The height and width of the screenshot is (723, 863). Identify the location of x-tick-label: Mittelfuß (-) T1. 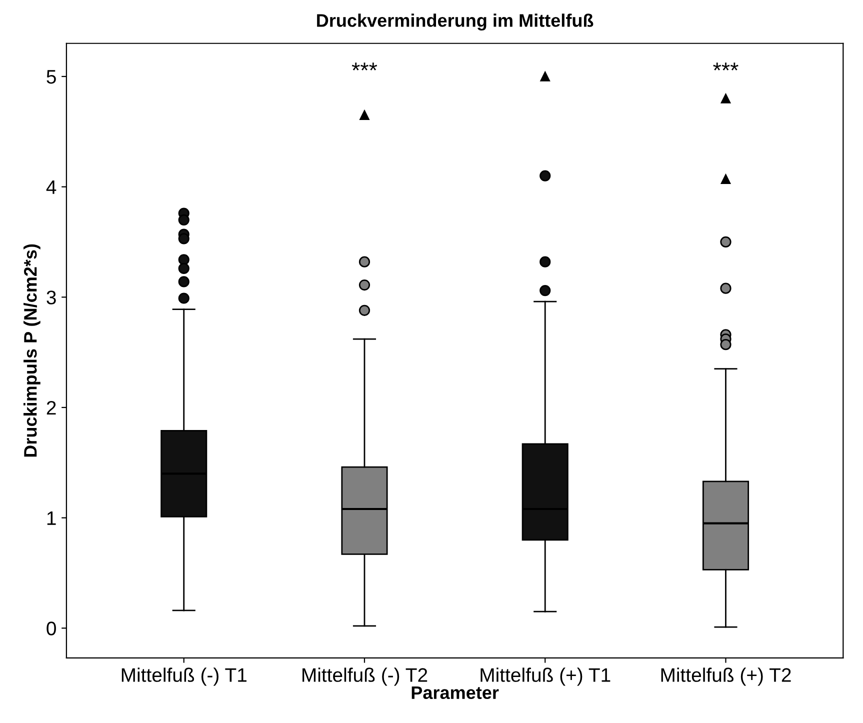
(184, 677).